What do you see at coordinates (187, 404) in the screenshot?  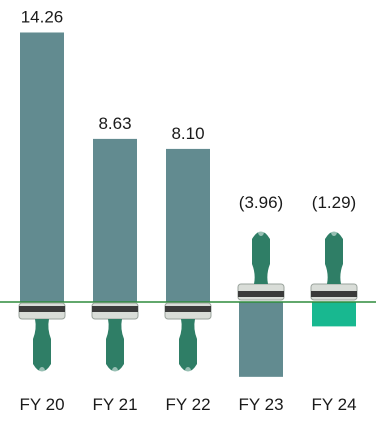 I see `category-label: FY 22` at bounding box center [187, 404].